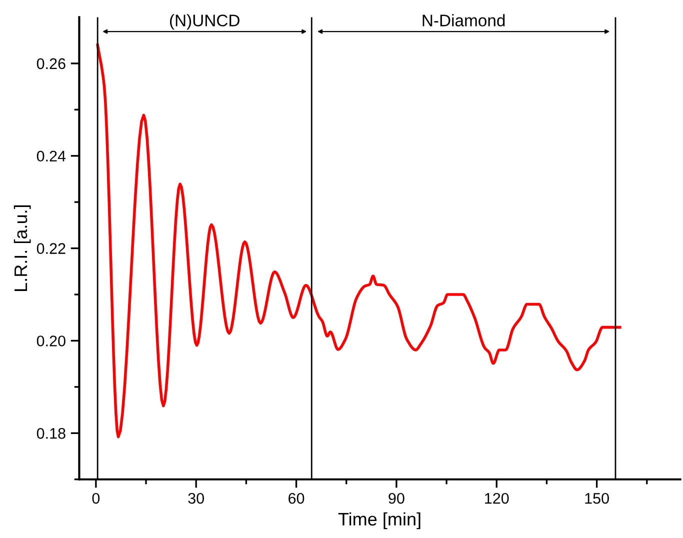  What do you see at coordinates (51, 64) in the screenshot?
I see `y-tick-label: 0.26` at bounding box center [51, 64].